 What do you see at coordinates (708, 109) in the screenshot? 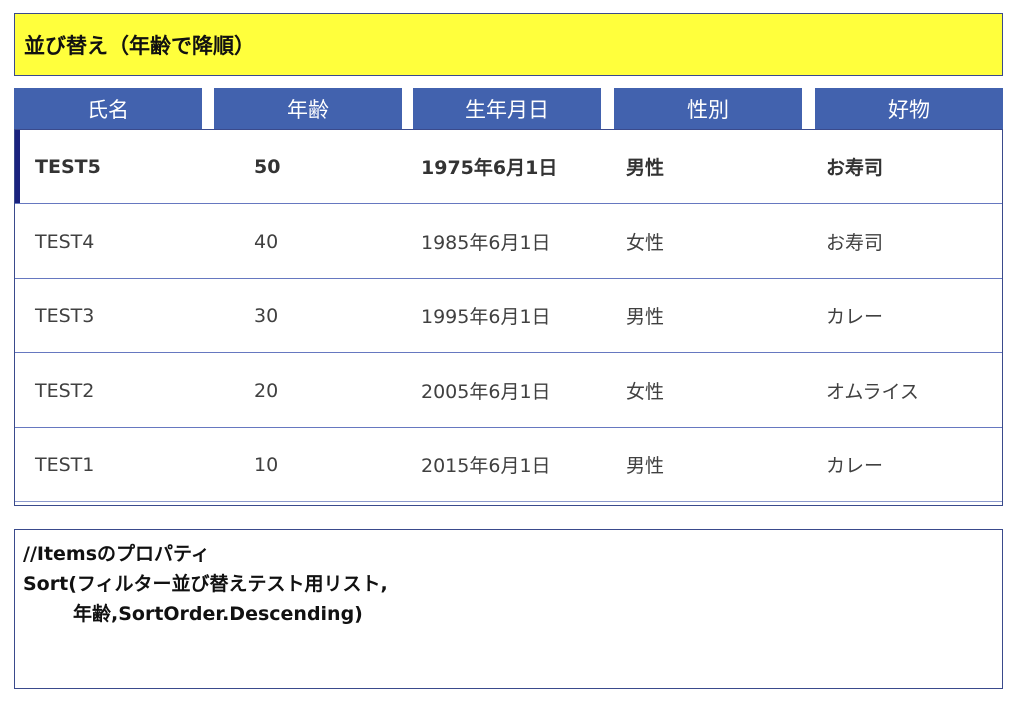
I see `header-gender: 性別` at bounding box center [708, 109].